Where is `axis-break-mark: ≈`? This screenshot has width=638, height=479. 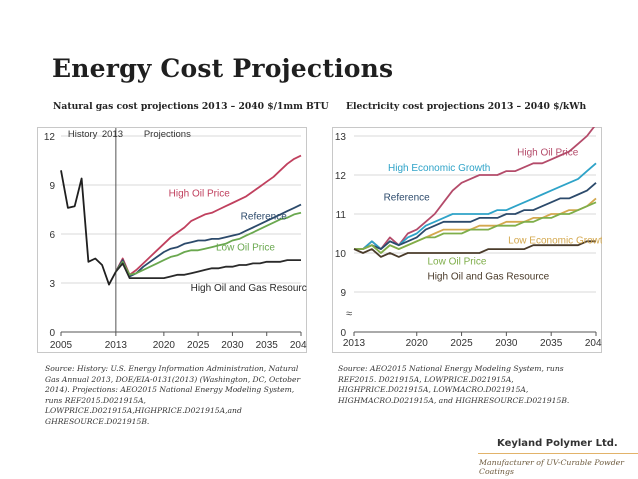
axis-break-mark: ≈ is located at coordinates (349, 314).